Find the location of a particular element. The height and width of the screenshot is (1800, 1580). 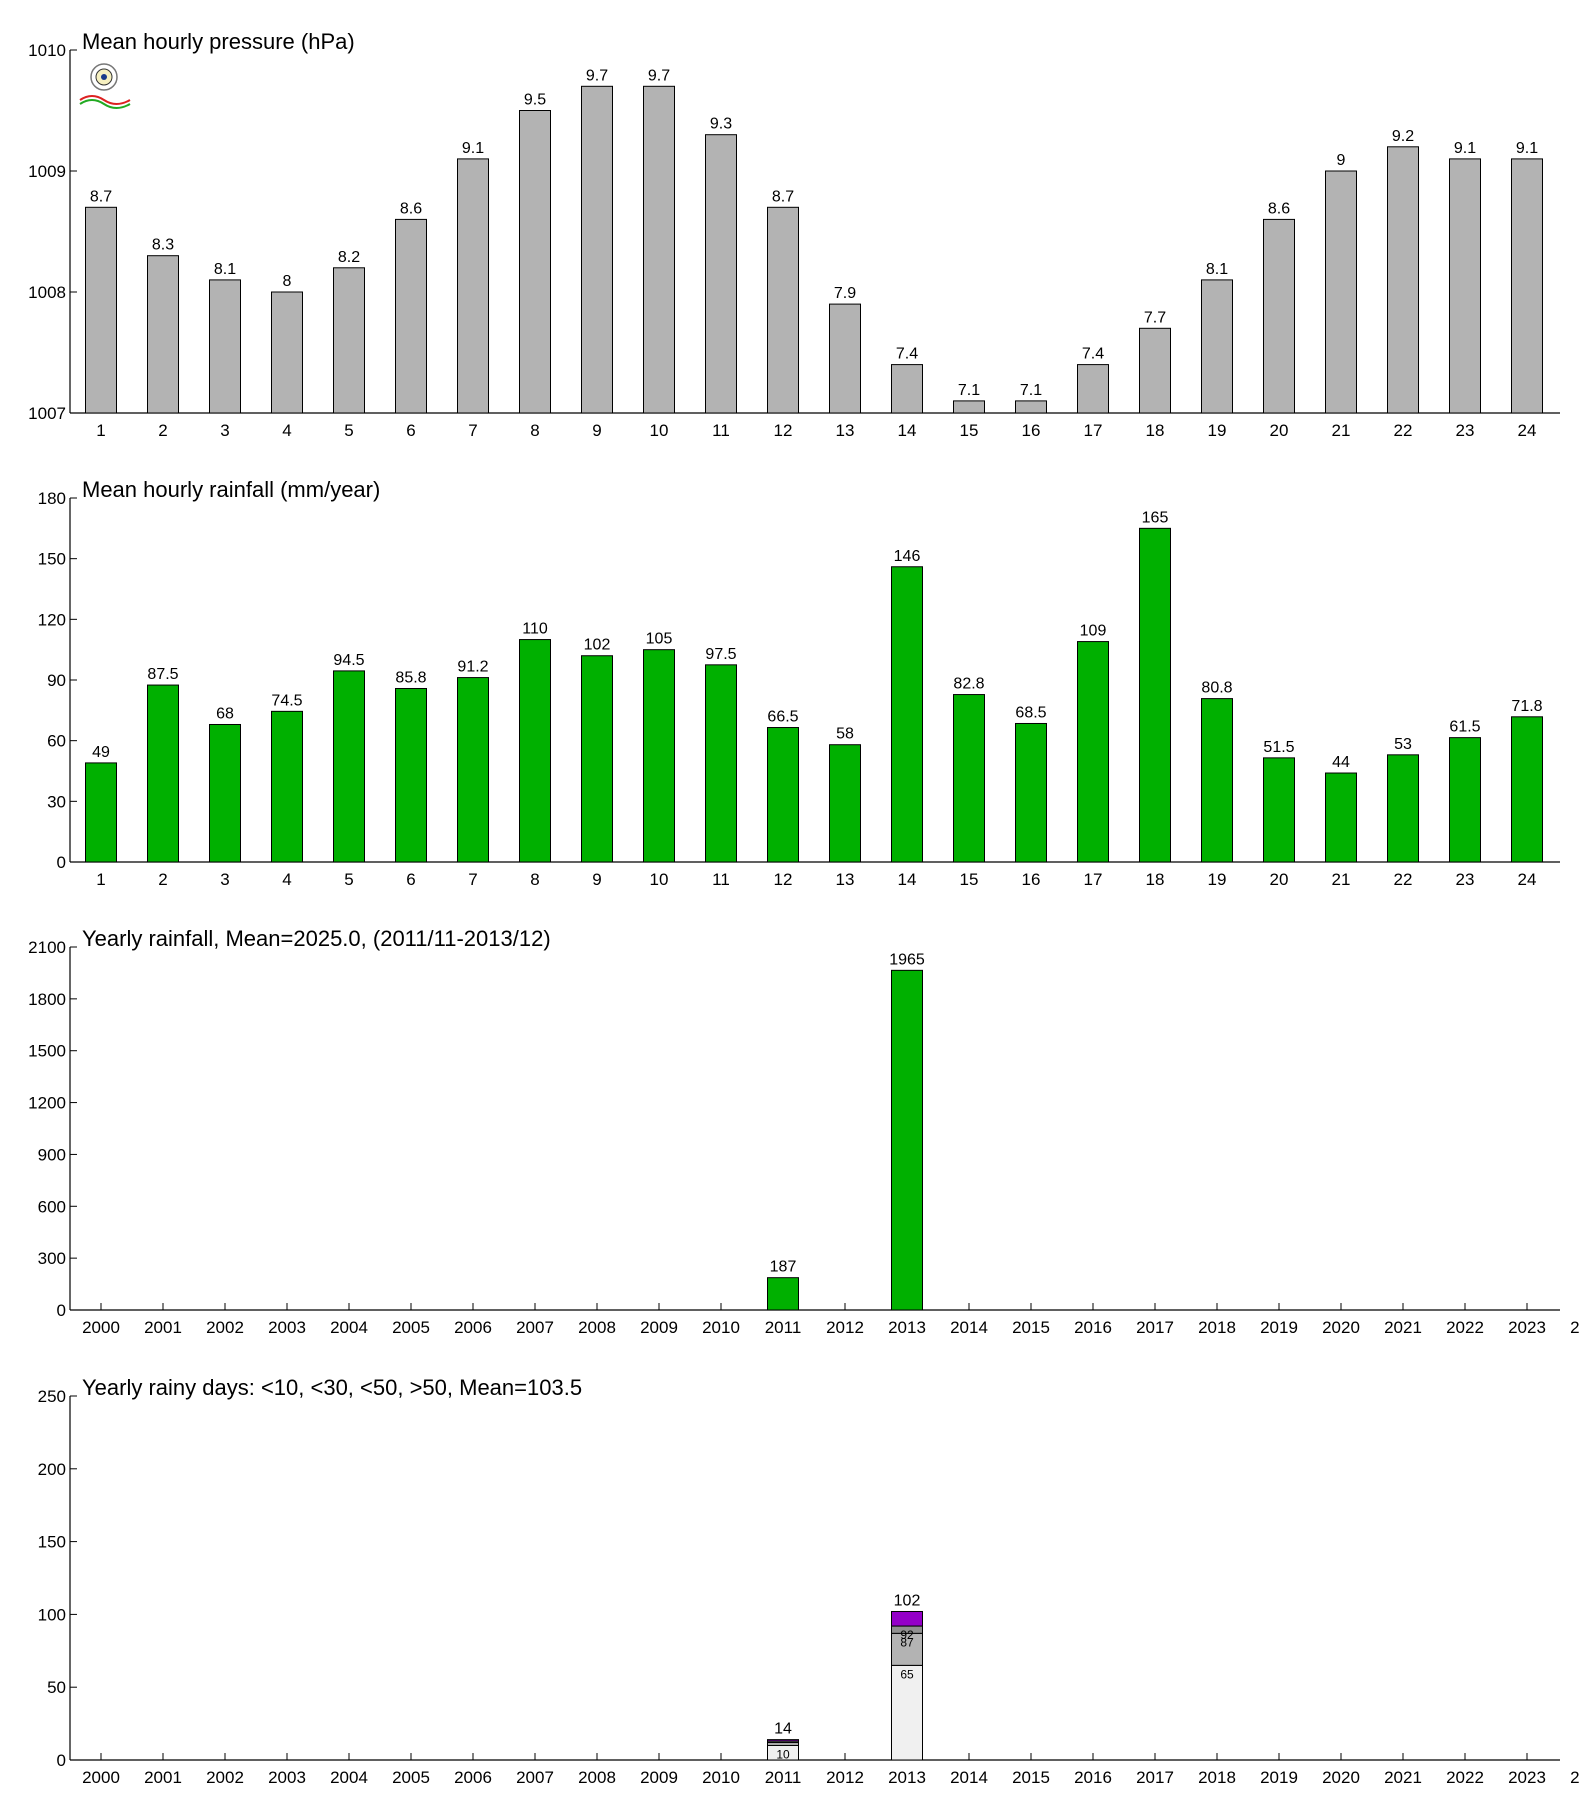

x-tick-label: 5 is located at coordinates (348, 879).